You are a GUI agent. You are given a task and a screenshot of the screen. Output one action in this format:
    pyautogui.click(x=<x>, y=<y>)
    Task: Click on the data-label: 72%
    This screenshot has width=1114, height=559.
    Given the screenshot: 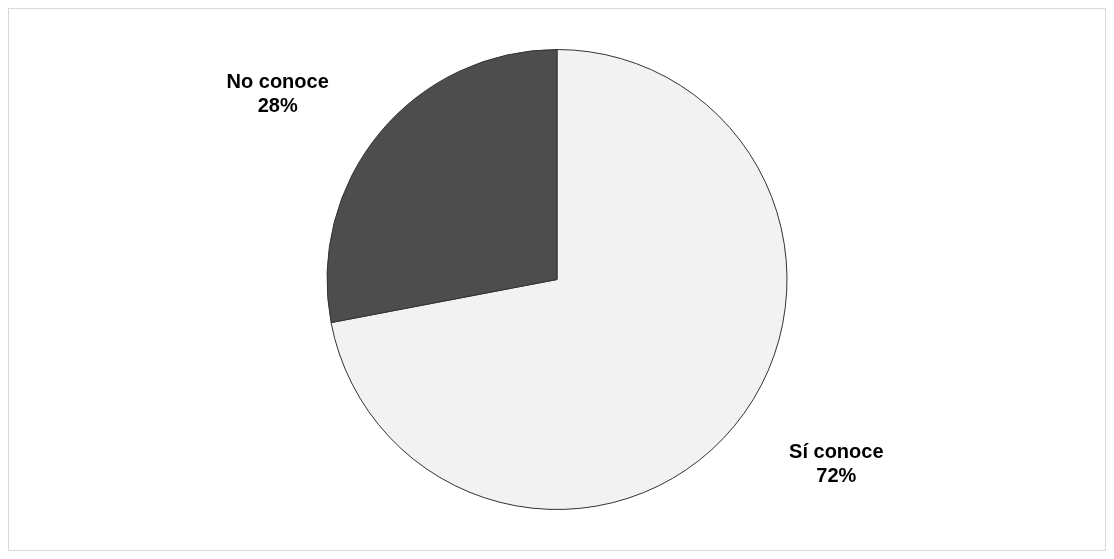 What is the action you would take?
    pyautogui.click(x=836, y=474)
    